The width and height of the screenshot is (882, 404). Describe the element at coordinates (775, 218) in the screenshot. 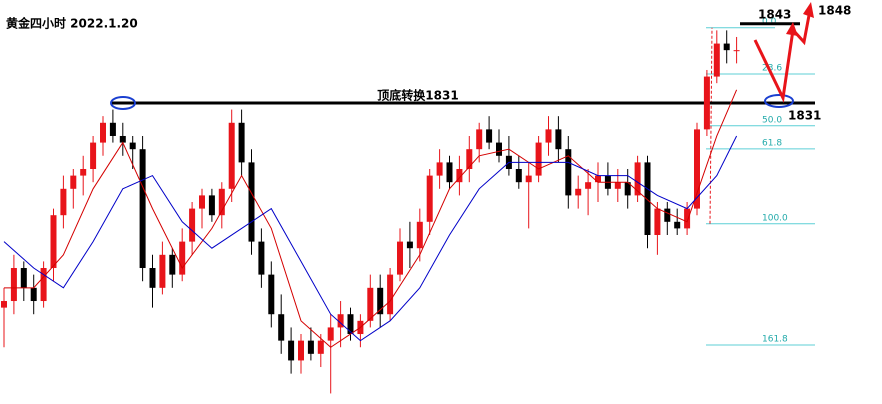

I see `fib-label: 100.0` at that location.